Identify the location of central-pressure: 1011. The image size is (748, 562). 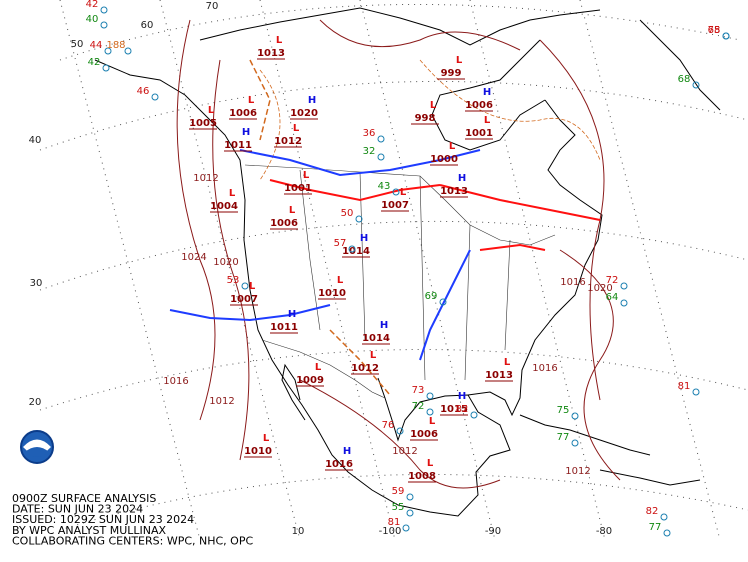
(238, 145).